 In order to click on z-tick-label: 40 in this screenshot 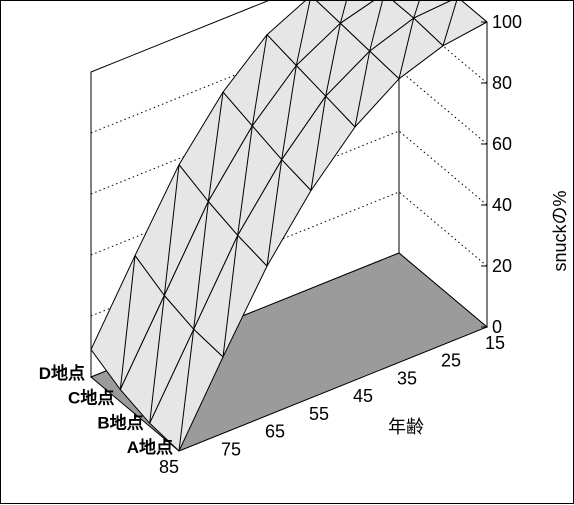, I will do `click(502, 205)`.